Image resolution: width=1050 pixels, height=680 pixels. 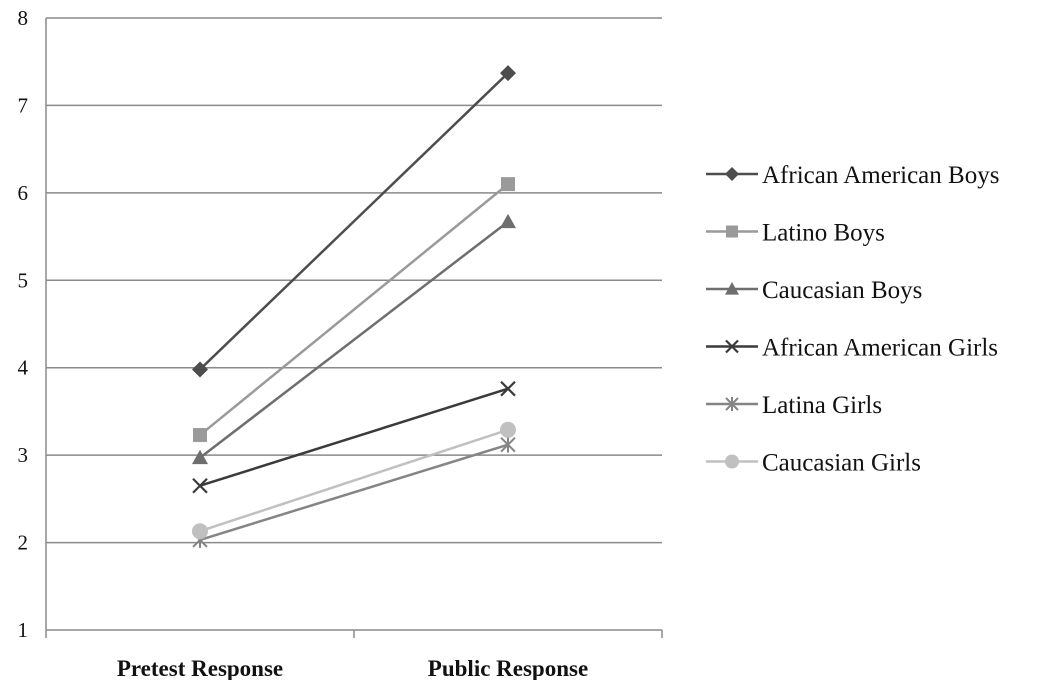 I want to click on series-african-american-girls, so click(x=354, y=437).